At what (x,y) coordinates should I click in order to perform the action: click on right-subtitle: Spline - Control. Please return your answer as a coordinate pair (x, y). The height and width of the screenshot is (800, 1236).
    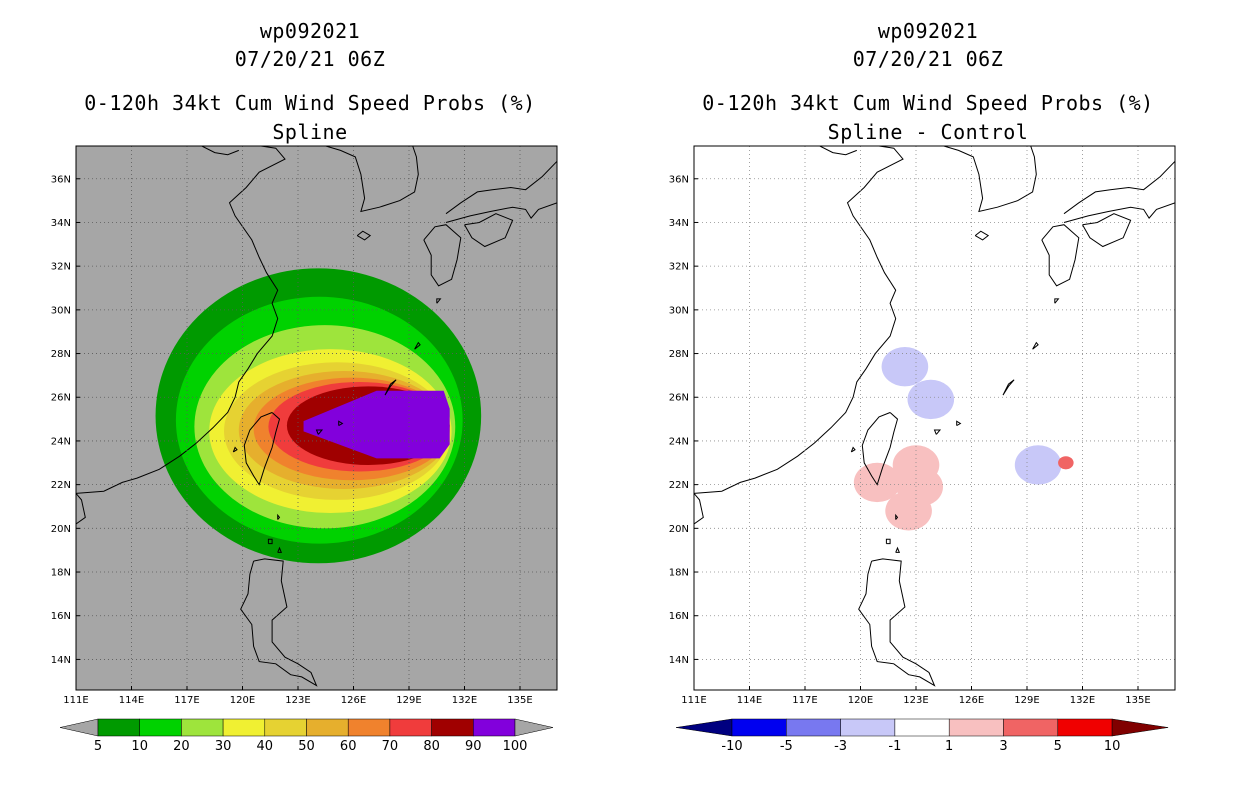
    Looking at the image, I should click on (928, 132).